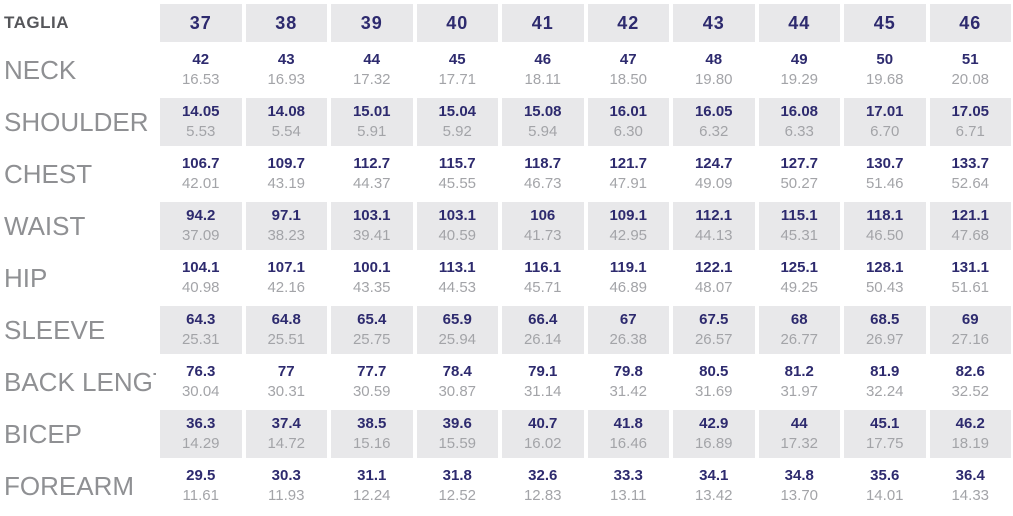 The height and width of the screenshot is (516, 1013). I want to click on row-label: NECK, so click(80, 70).